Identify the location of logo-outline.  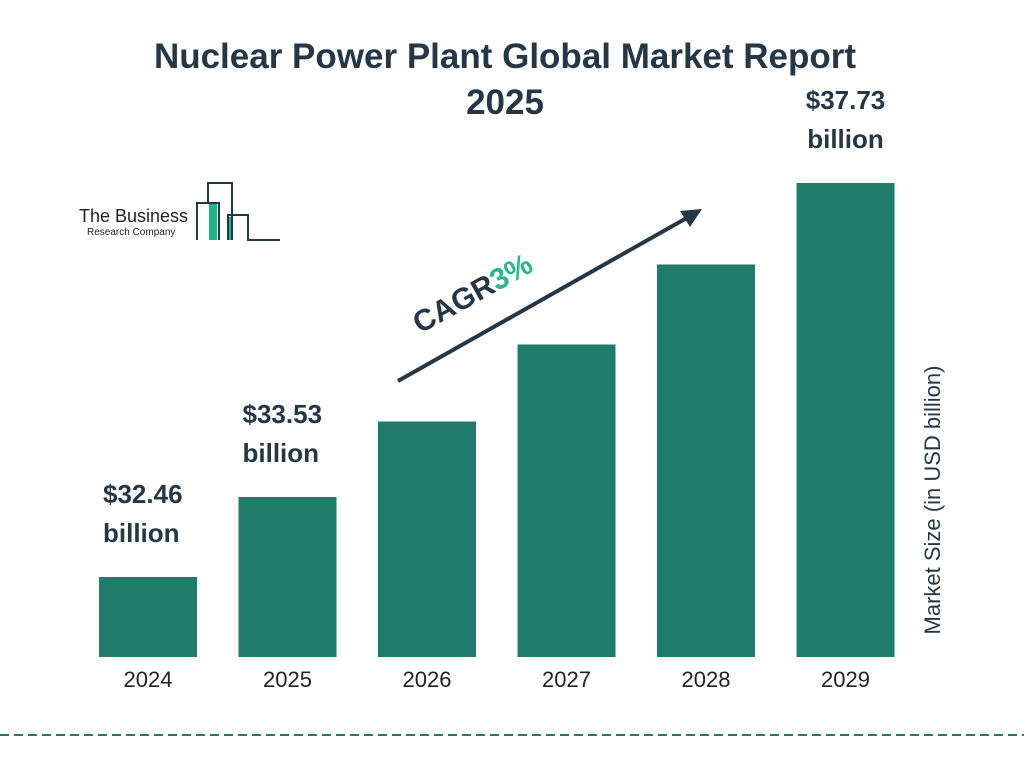
(238, 211).